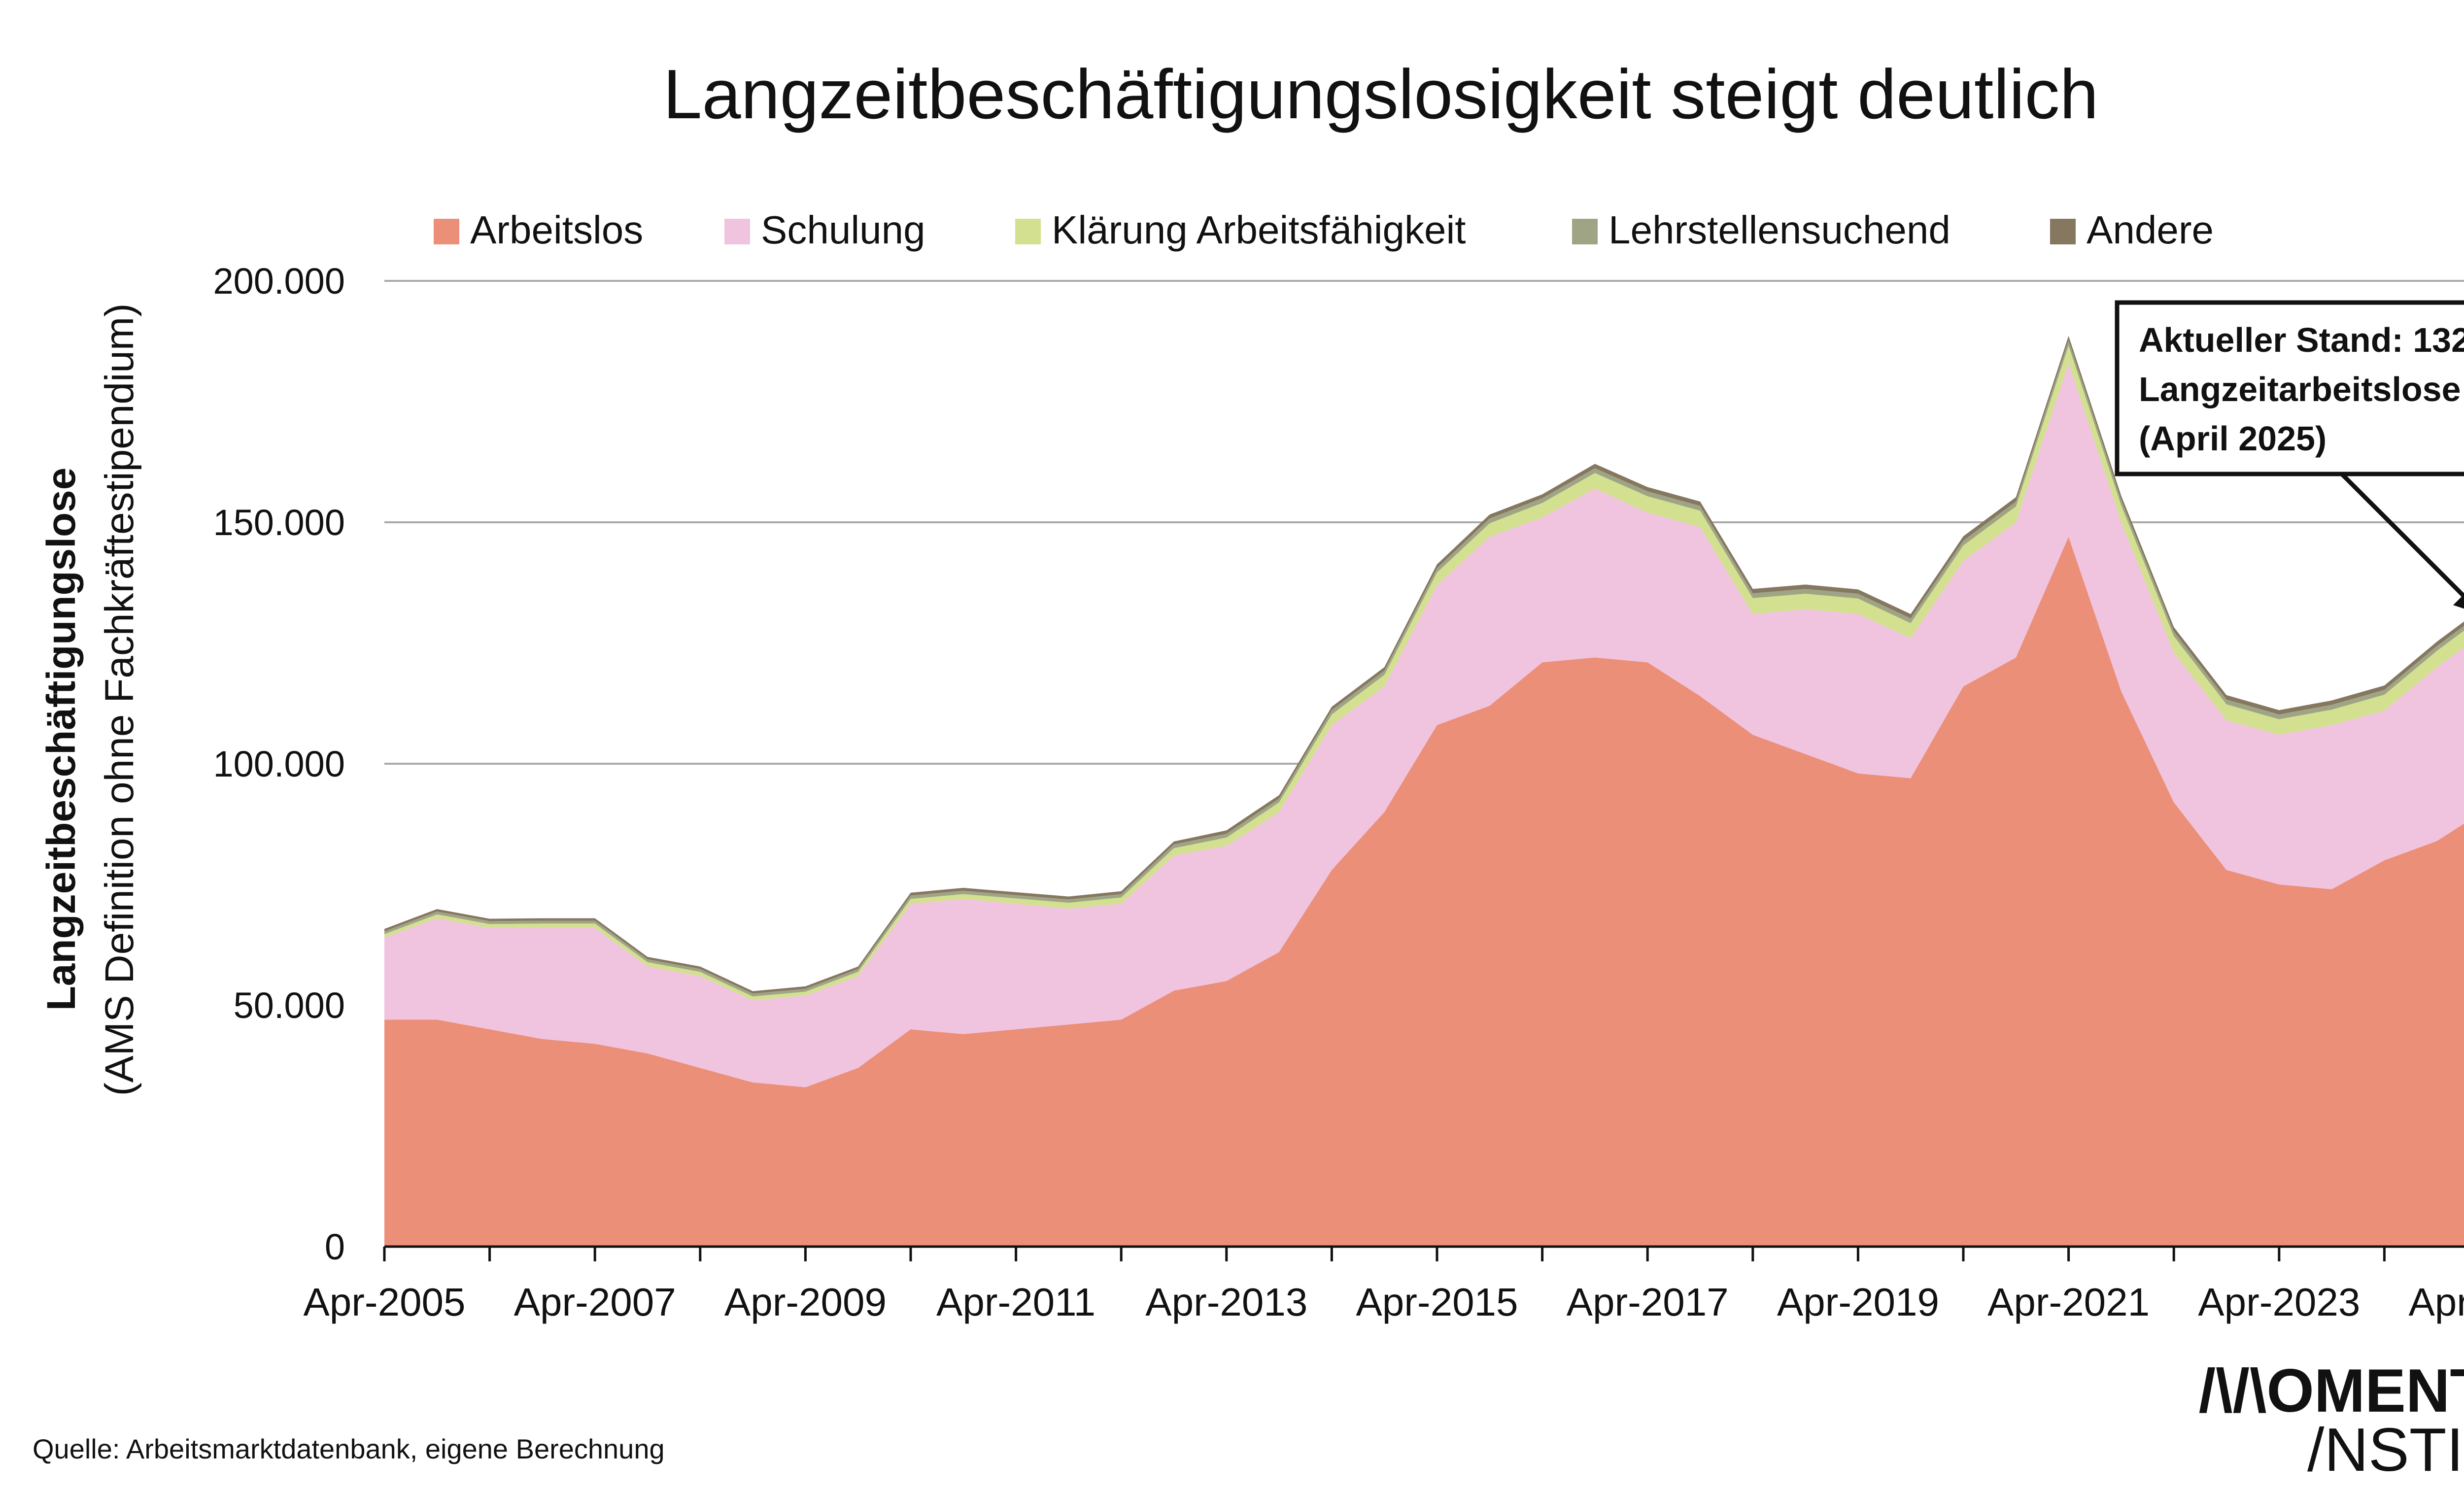 The image size is (2464, 1490). Describe the element at coordinates (384, 1302) in the screenshot. I see `x-tick-label: Apr-2005` at that location.